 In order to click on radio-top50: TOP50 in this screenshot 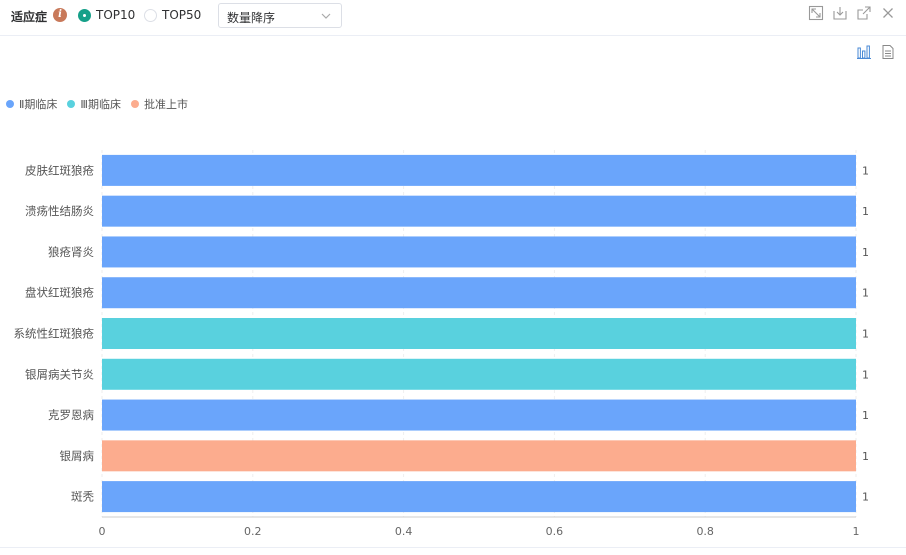, I will do `click(172, 15)`.